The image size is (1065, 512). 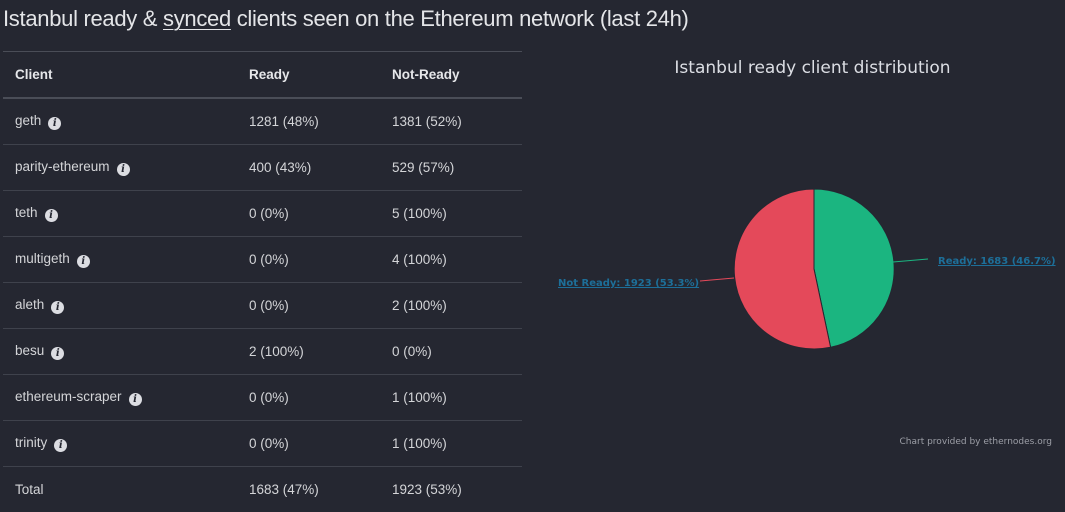 What do you see at coordinates (451, 489) in the screenshot?
I see `total-not-ready: 1923 (53%)` at bounding box center [451, 489].